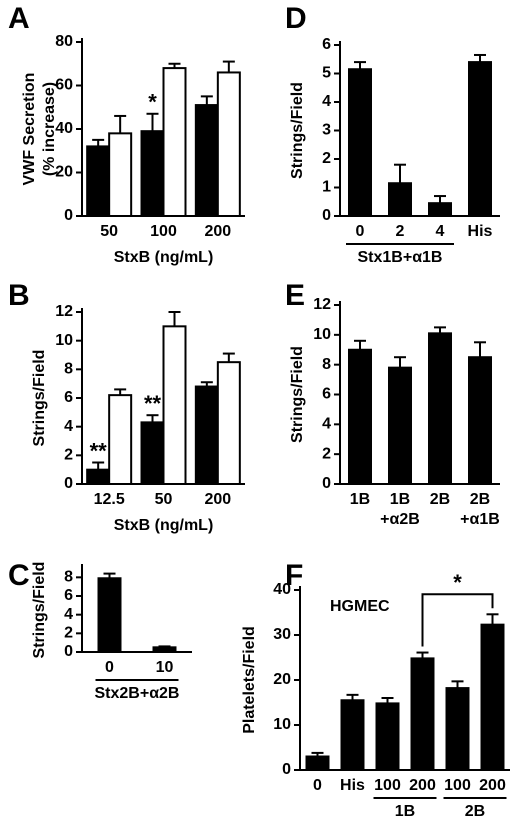  Describe the element at coordinates (64, 41) in the screenshot. I see `y-tick-label: 80` at that location.